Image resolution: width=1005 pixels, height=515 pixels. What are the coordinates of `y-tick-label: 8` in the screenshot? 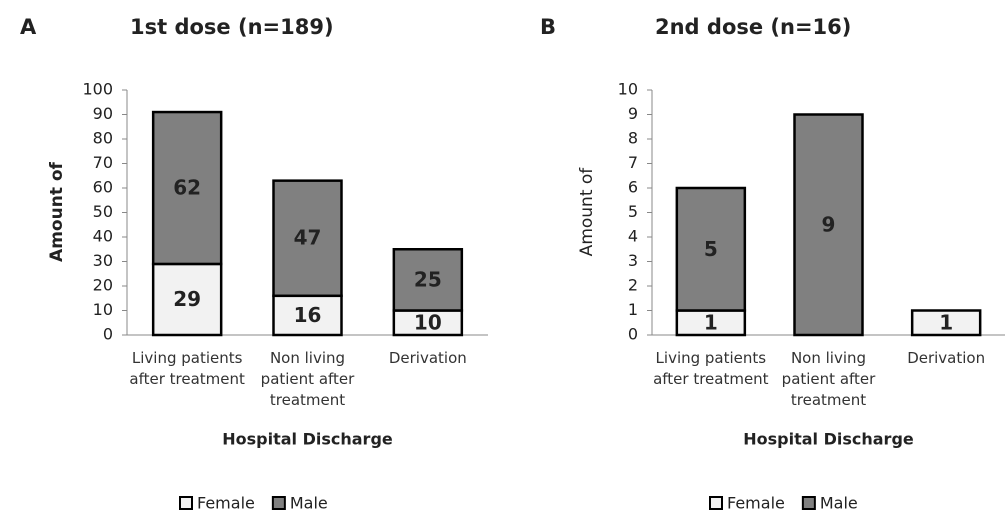 It's located at (633, 138).